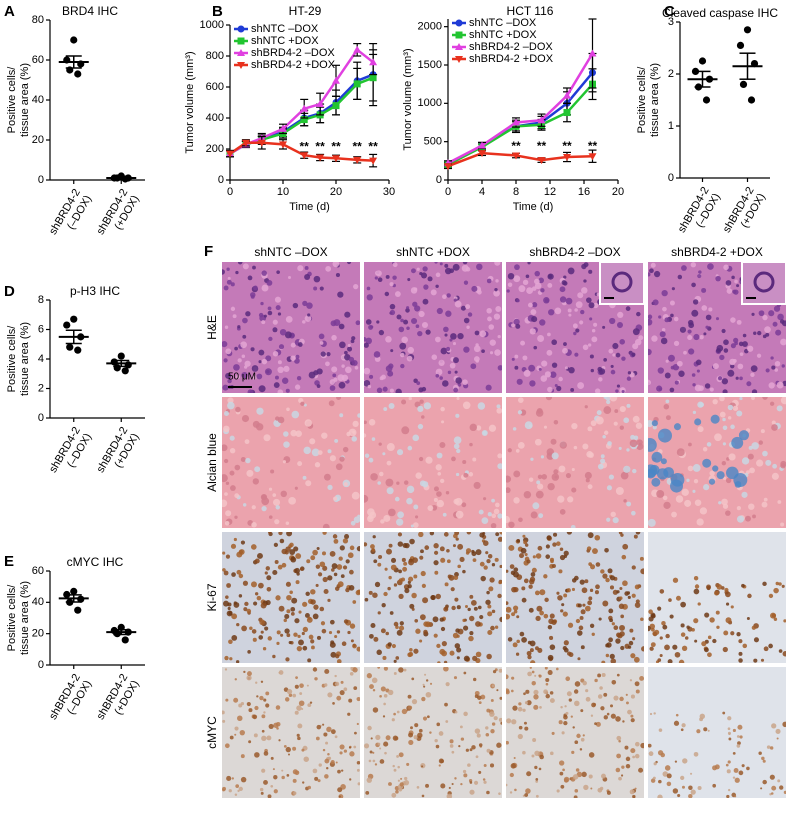  Describe the element at coordinates (743, 84) in the screenshot. I see `data-point` at that location.